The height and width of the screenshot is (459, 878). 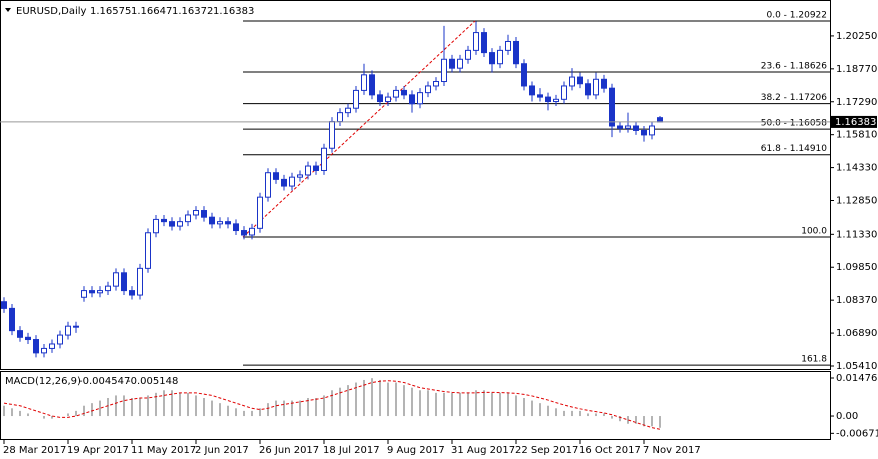 I want to click on symbol: EURUSD,Daily, so click(x=51, y=11).